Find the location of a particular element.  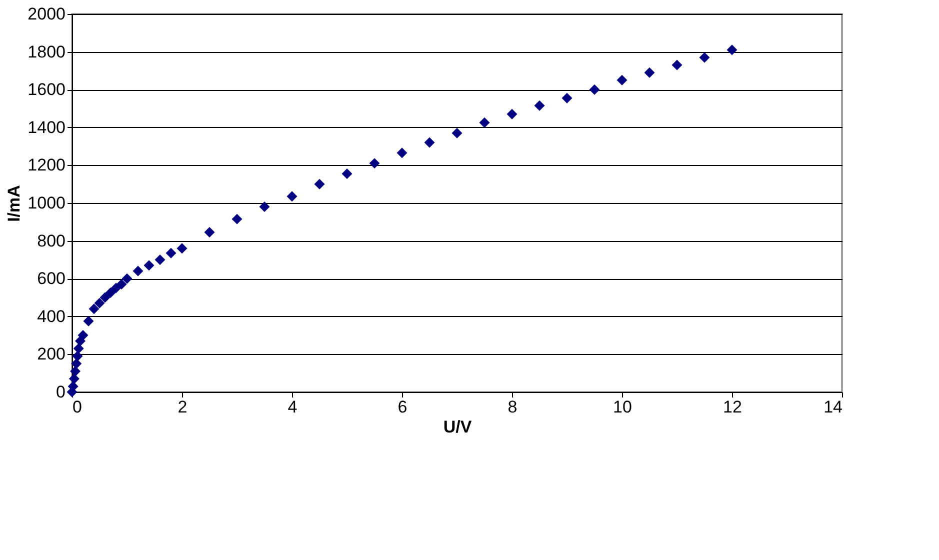

x-tick-label: 10 is located at coordinates (622, 407).